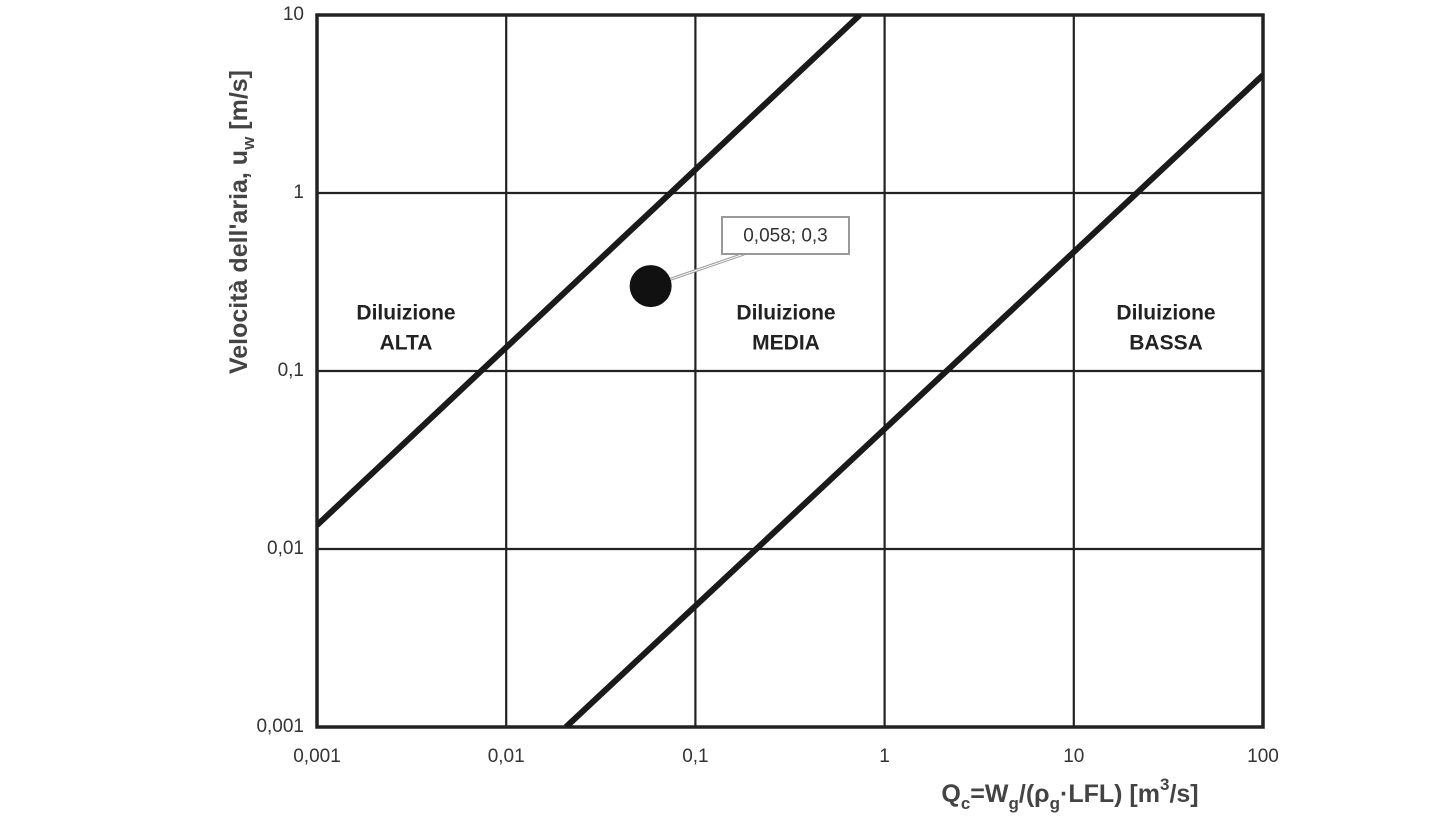 The height and width of the screenshot is (824, 1447). Describe the element at coordinates (1263, 756) in the screenshot. I see `x-tick-label: 100` at that location.